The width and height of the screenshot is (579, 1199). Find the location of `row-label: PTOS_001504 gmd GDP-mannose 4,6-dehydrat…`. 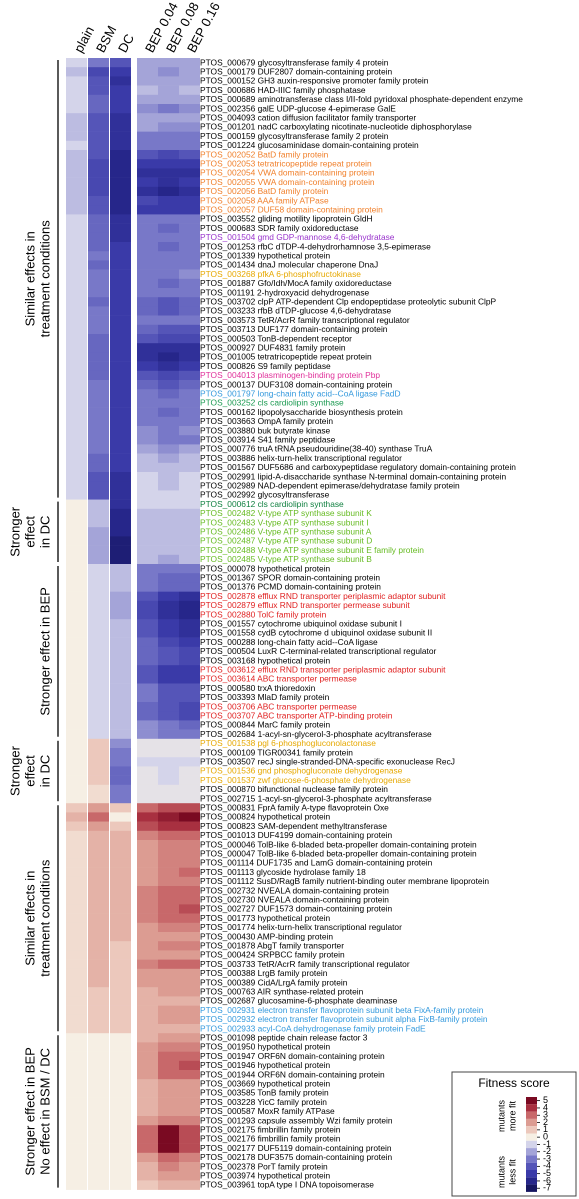

row-label: PTOS_001504 gmd GDP-mannose 4,6-dehydrat… is located at coordinates (297, 237).